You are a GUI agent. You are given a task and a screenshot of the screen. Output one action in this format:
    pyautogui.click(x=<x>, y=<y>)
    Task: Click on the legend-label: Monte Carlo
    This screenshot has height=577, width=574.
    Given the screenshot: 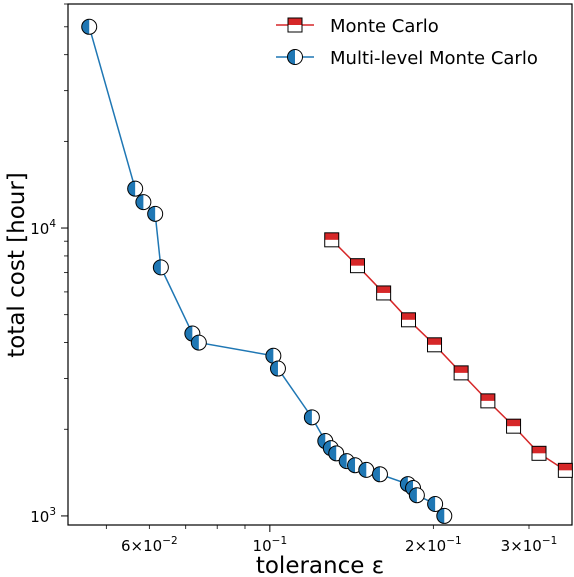 What is the action you would take?
    pyautogui.click(x=384, y=26)
    